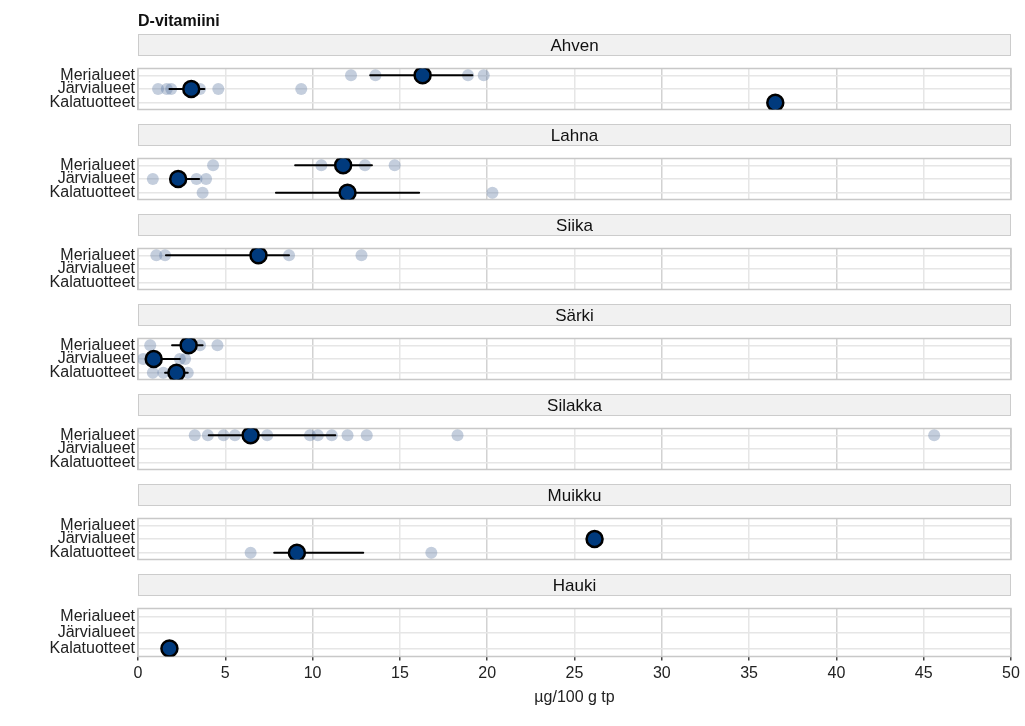 This screenshot has height=726, width=1025. Describe the element at coordinates (574, 405) in the screenshot. I see `chart-subtitle: Silakka` at that location.